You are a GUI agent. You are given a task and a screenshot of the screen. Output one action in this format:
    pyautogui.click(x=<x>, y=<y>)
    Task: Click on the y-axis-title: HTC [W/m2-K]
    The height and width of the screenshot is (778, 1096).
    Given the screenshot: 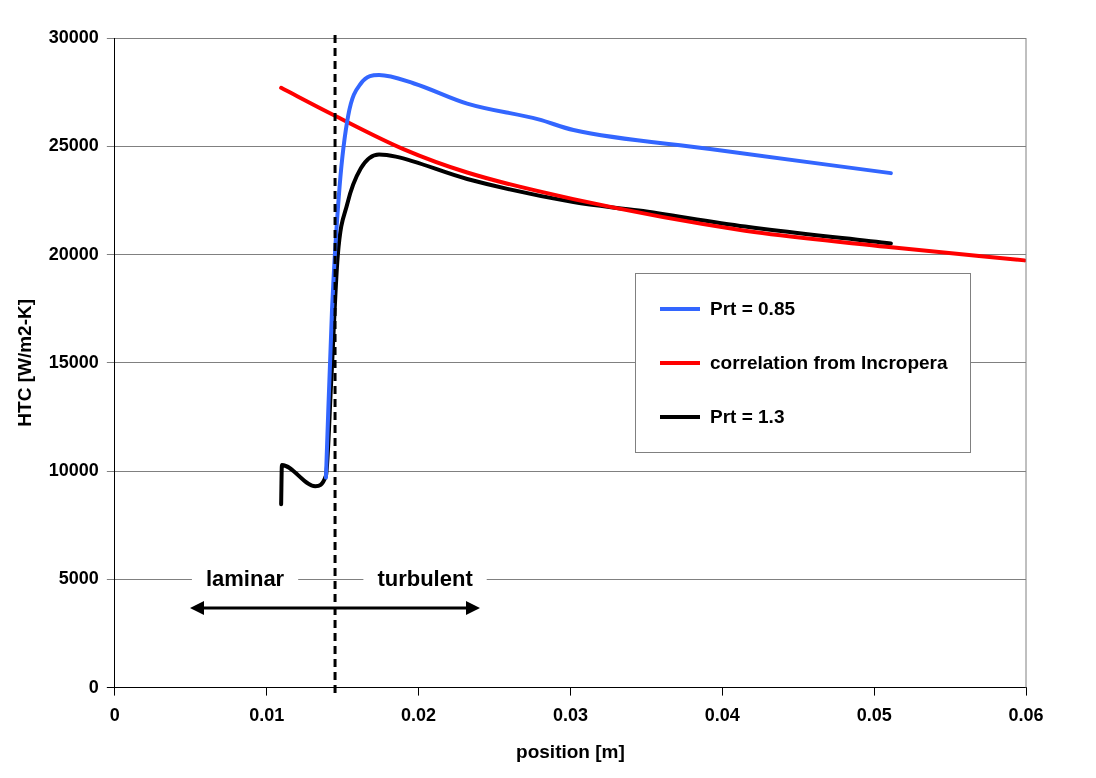 What is the action you would take?
    pyautogui.click(x=24, y=362)
    